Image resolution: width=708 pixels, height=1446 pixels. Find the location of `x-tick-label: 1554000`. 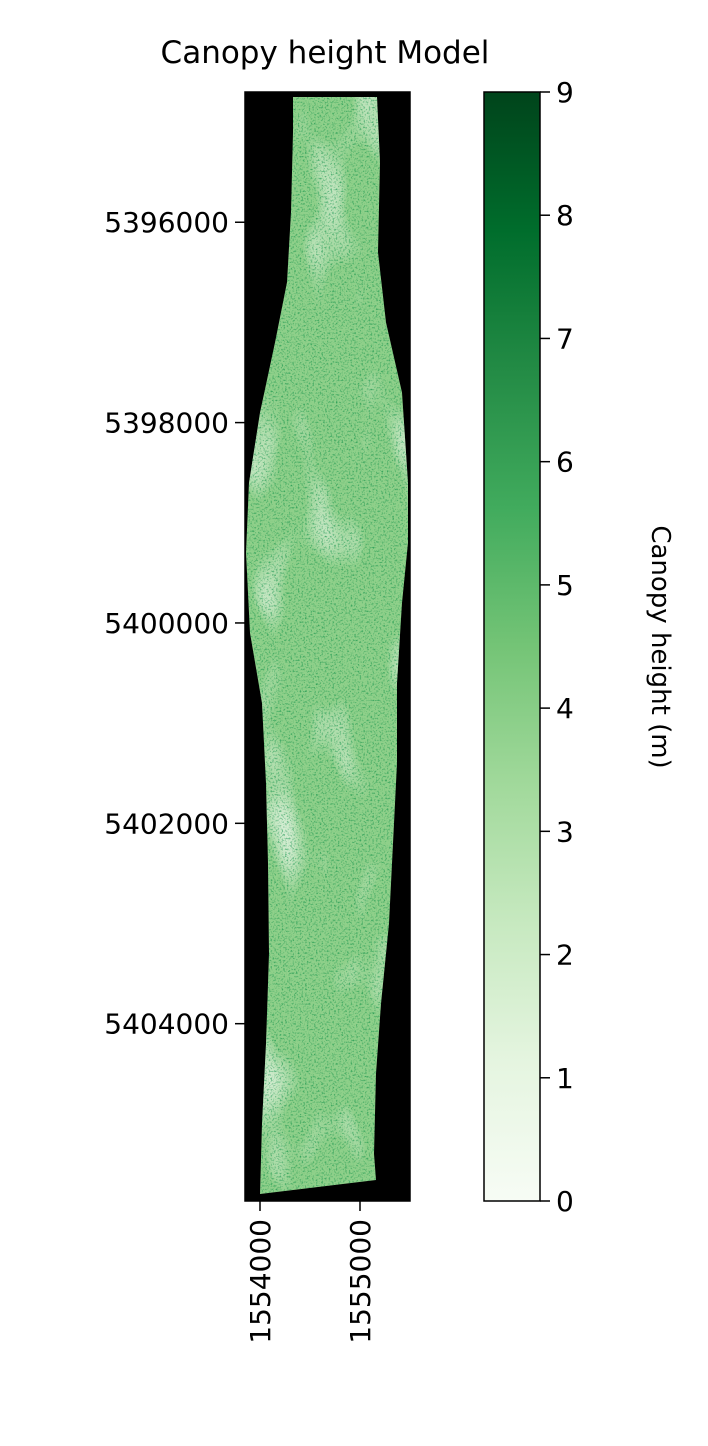

x-tick-label: 1554000 is located at coordinates (260, 1281).